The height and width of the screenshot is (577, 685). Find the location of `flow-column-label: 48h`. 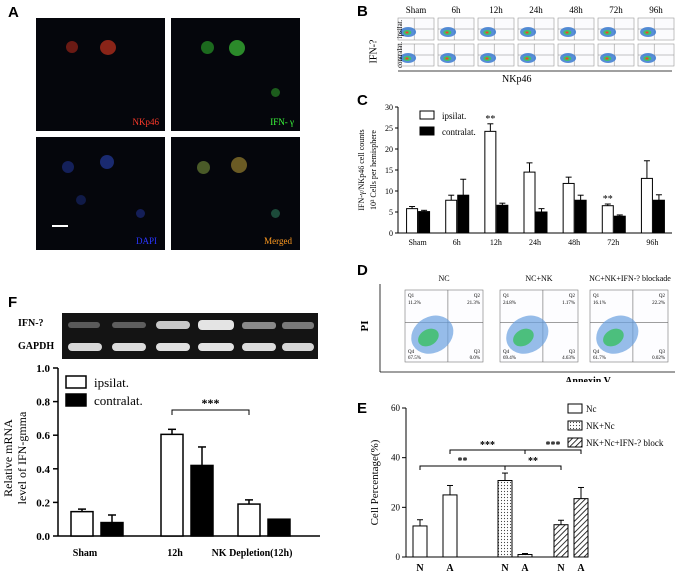

flow-column-label: 48h is located at coordinates (576, 10).